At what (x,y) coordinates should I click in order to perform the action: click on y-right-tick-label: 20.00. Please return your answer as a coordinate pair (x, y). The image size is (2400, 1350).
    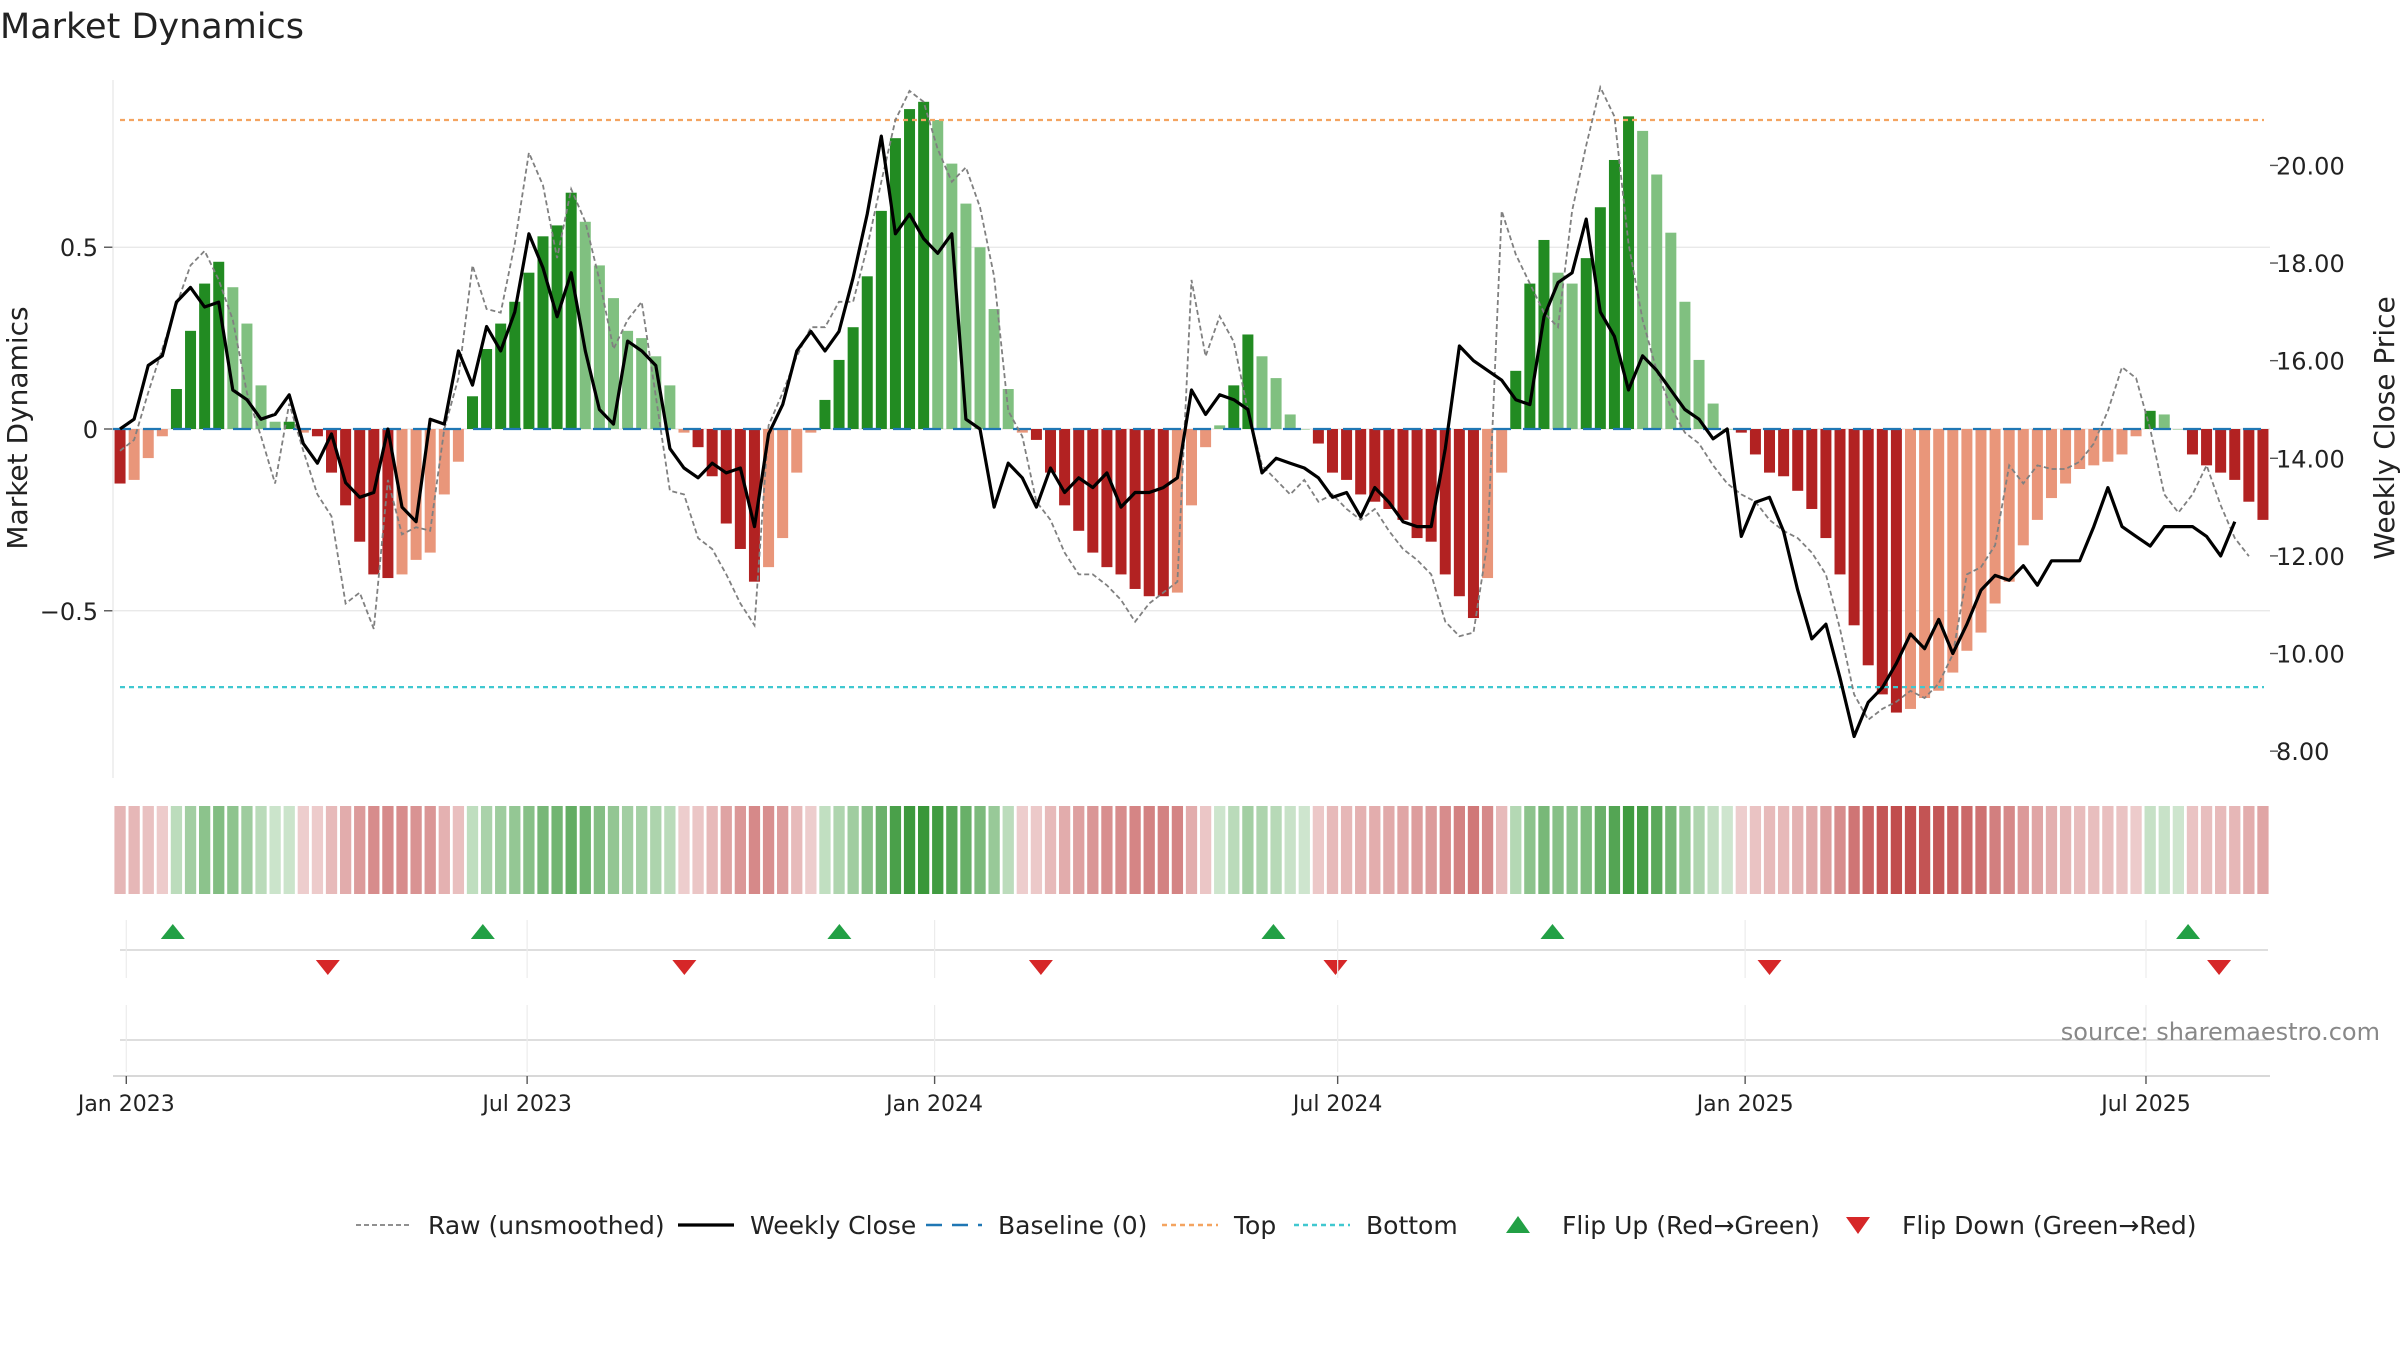
    Looking at the image, I should click on (2310, 166).